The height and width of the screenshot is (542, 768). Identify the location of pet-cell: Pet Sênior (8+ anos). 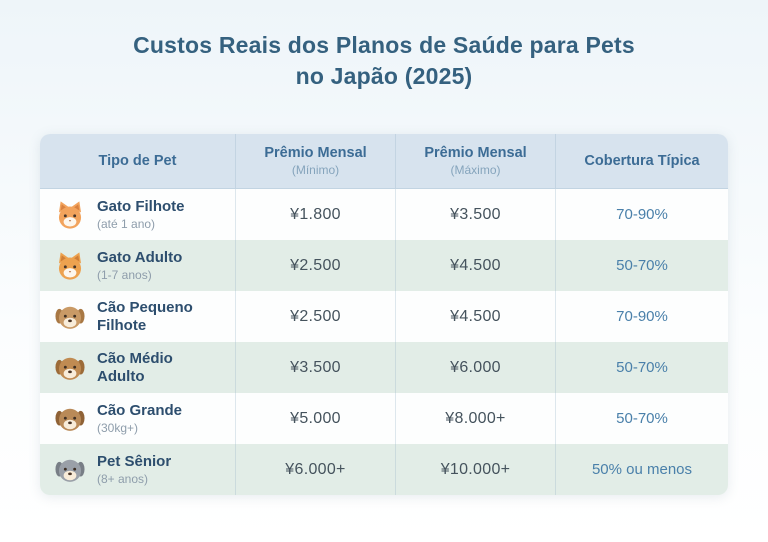
(138, 469).